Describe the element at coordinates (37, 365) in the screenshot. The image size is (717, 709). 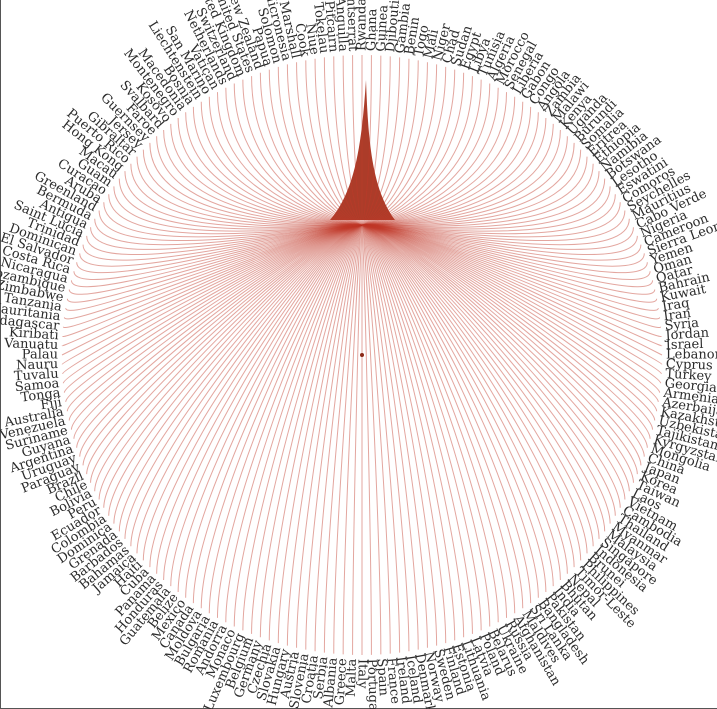
I see `node-label: Nauru` at that location.